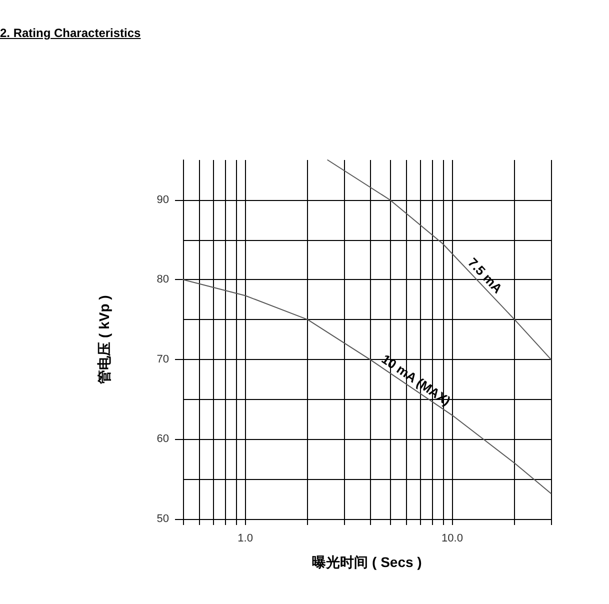 The width and height of the screenshot is (609, 604). Describe the element at coordinates (162, 200) in the screenshot. I see `y-tick-label: 90` at that location.